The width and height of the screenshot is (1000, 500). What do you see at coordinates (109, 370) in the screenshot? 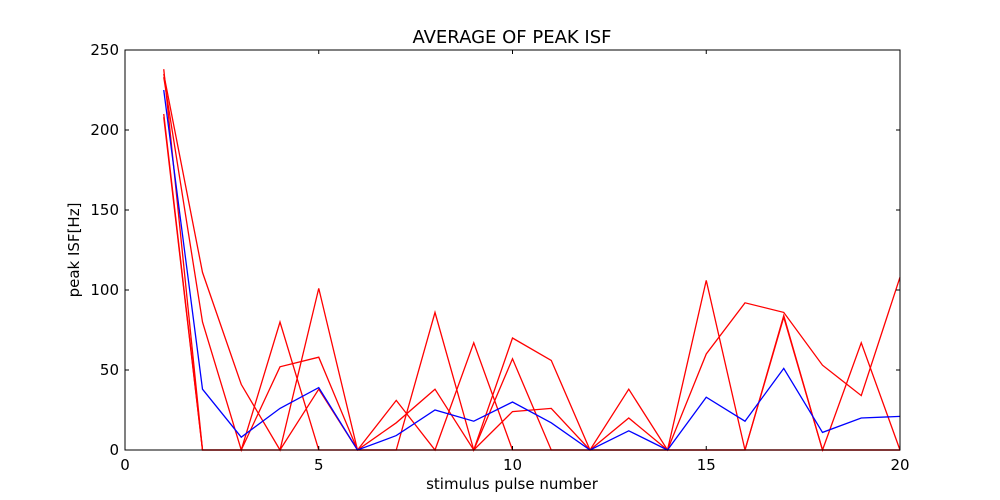
I see `y-tick-label: 50` at bounding box center [109, 370].